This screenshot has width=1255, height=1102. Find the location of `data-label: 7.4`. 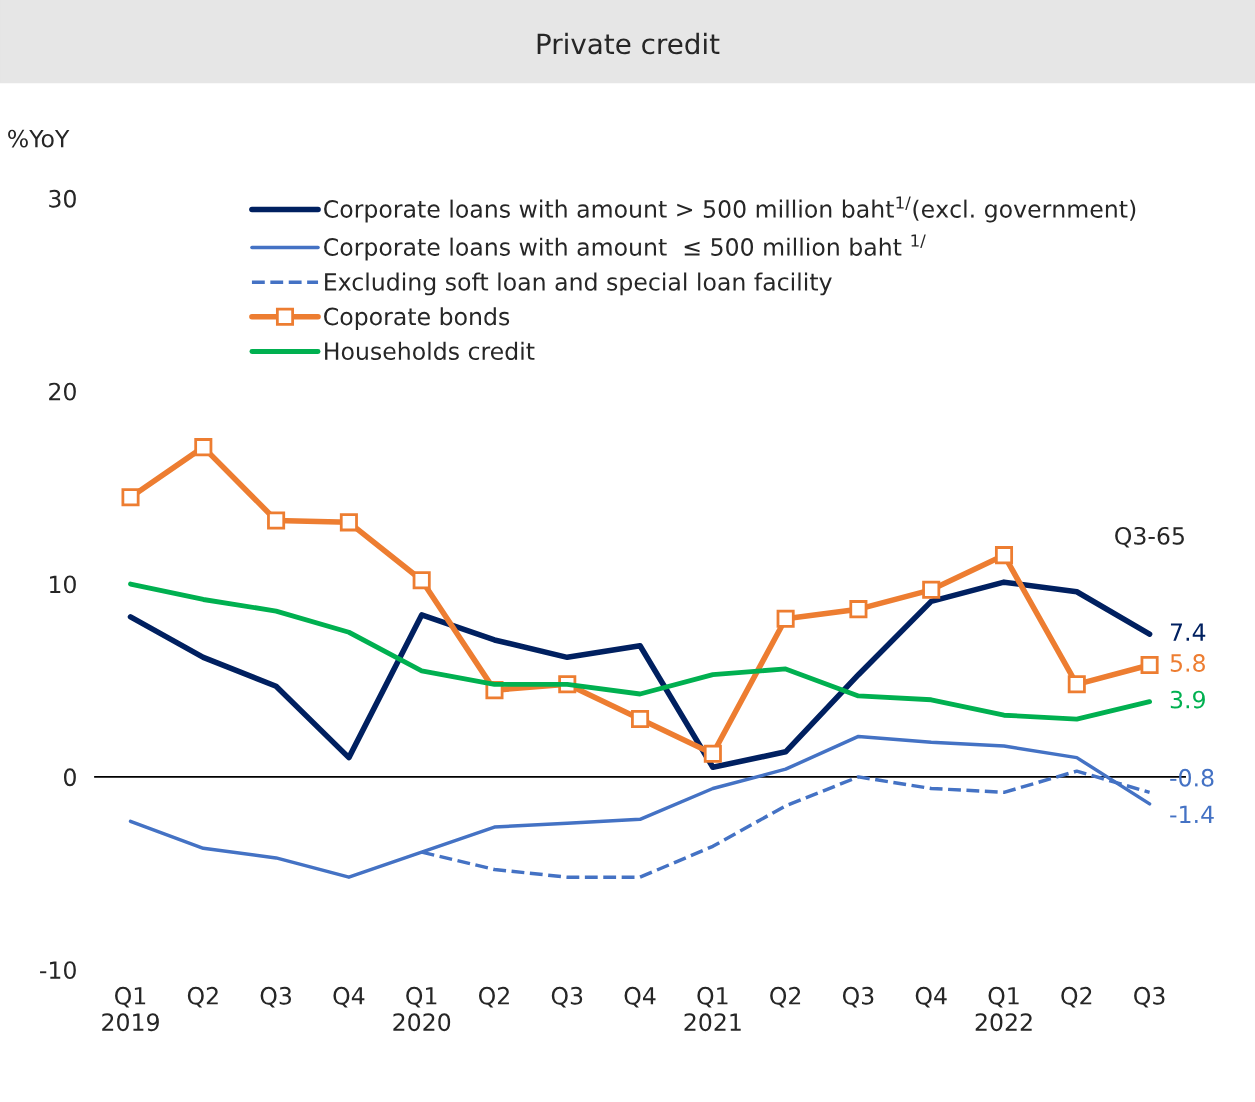

data-label: 7.4 is located at coordinates (1188, 632).